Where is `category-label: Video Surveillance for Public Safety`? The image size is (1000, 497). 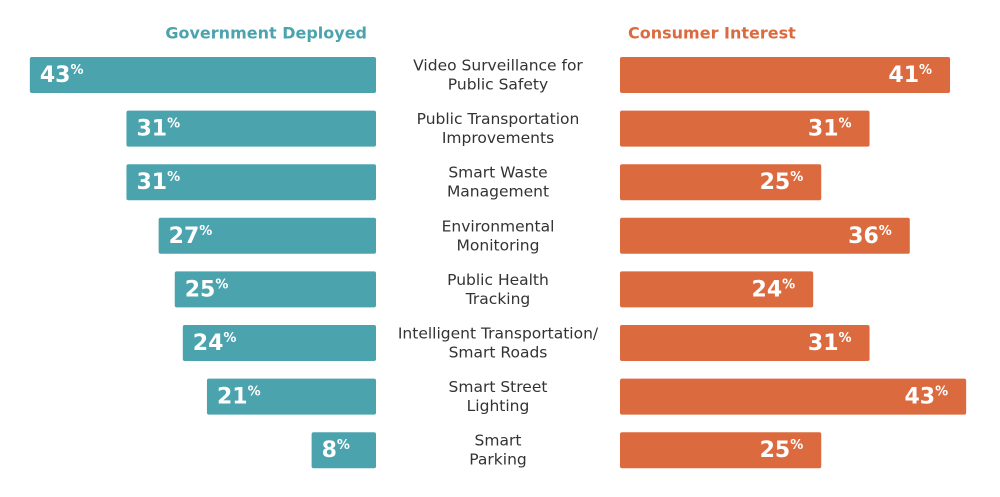
category-label: Video Surveillance for Public Safety is located at coordinates (498, 74).